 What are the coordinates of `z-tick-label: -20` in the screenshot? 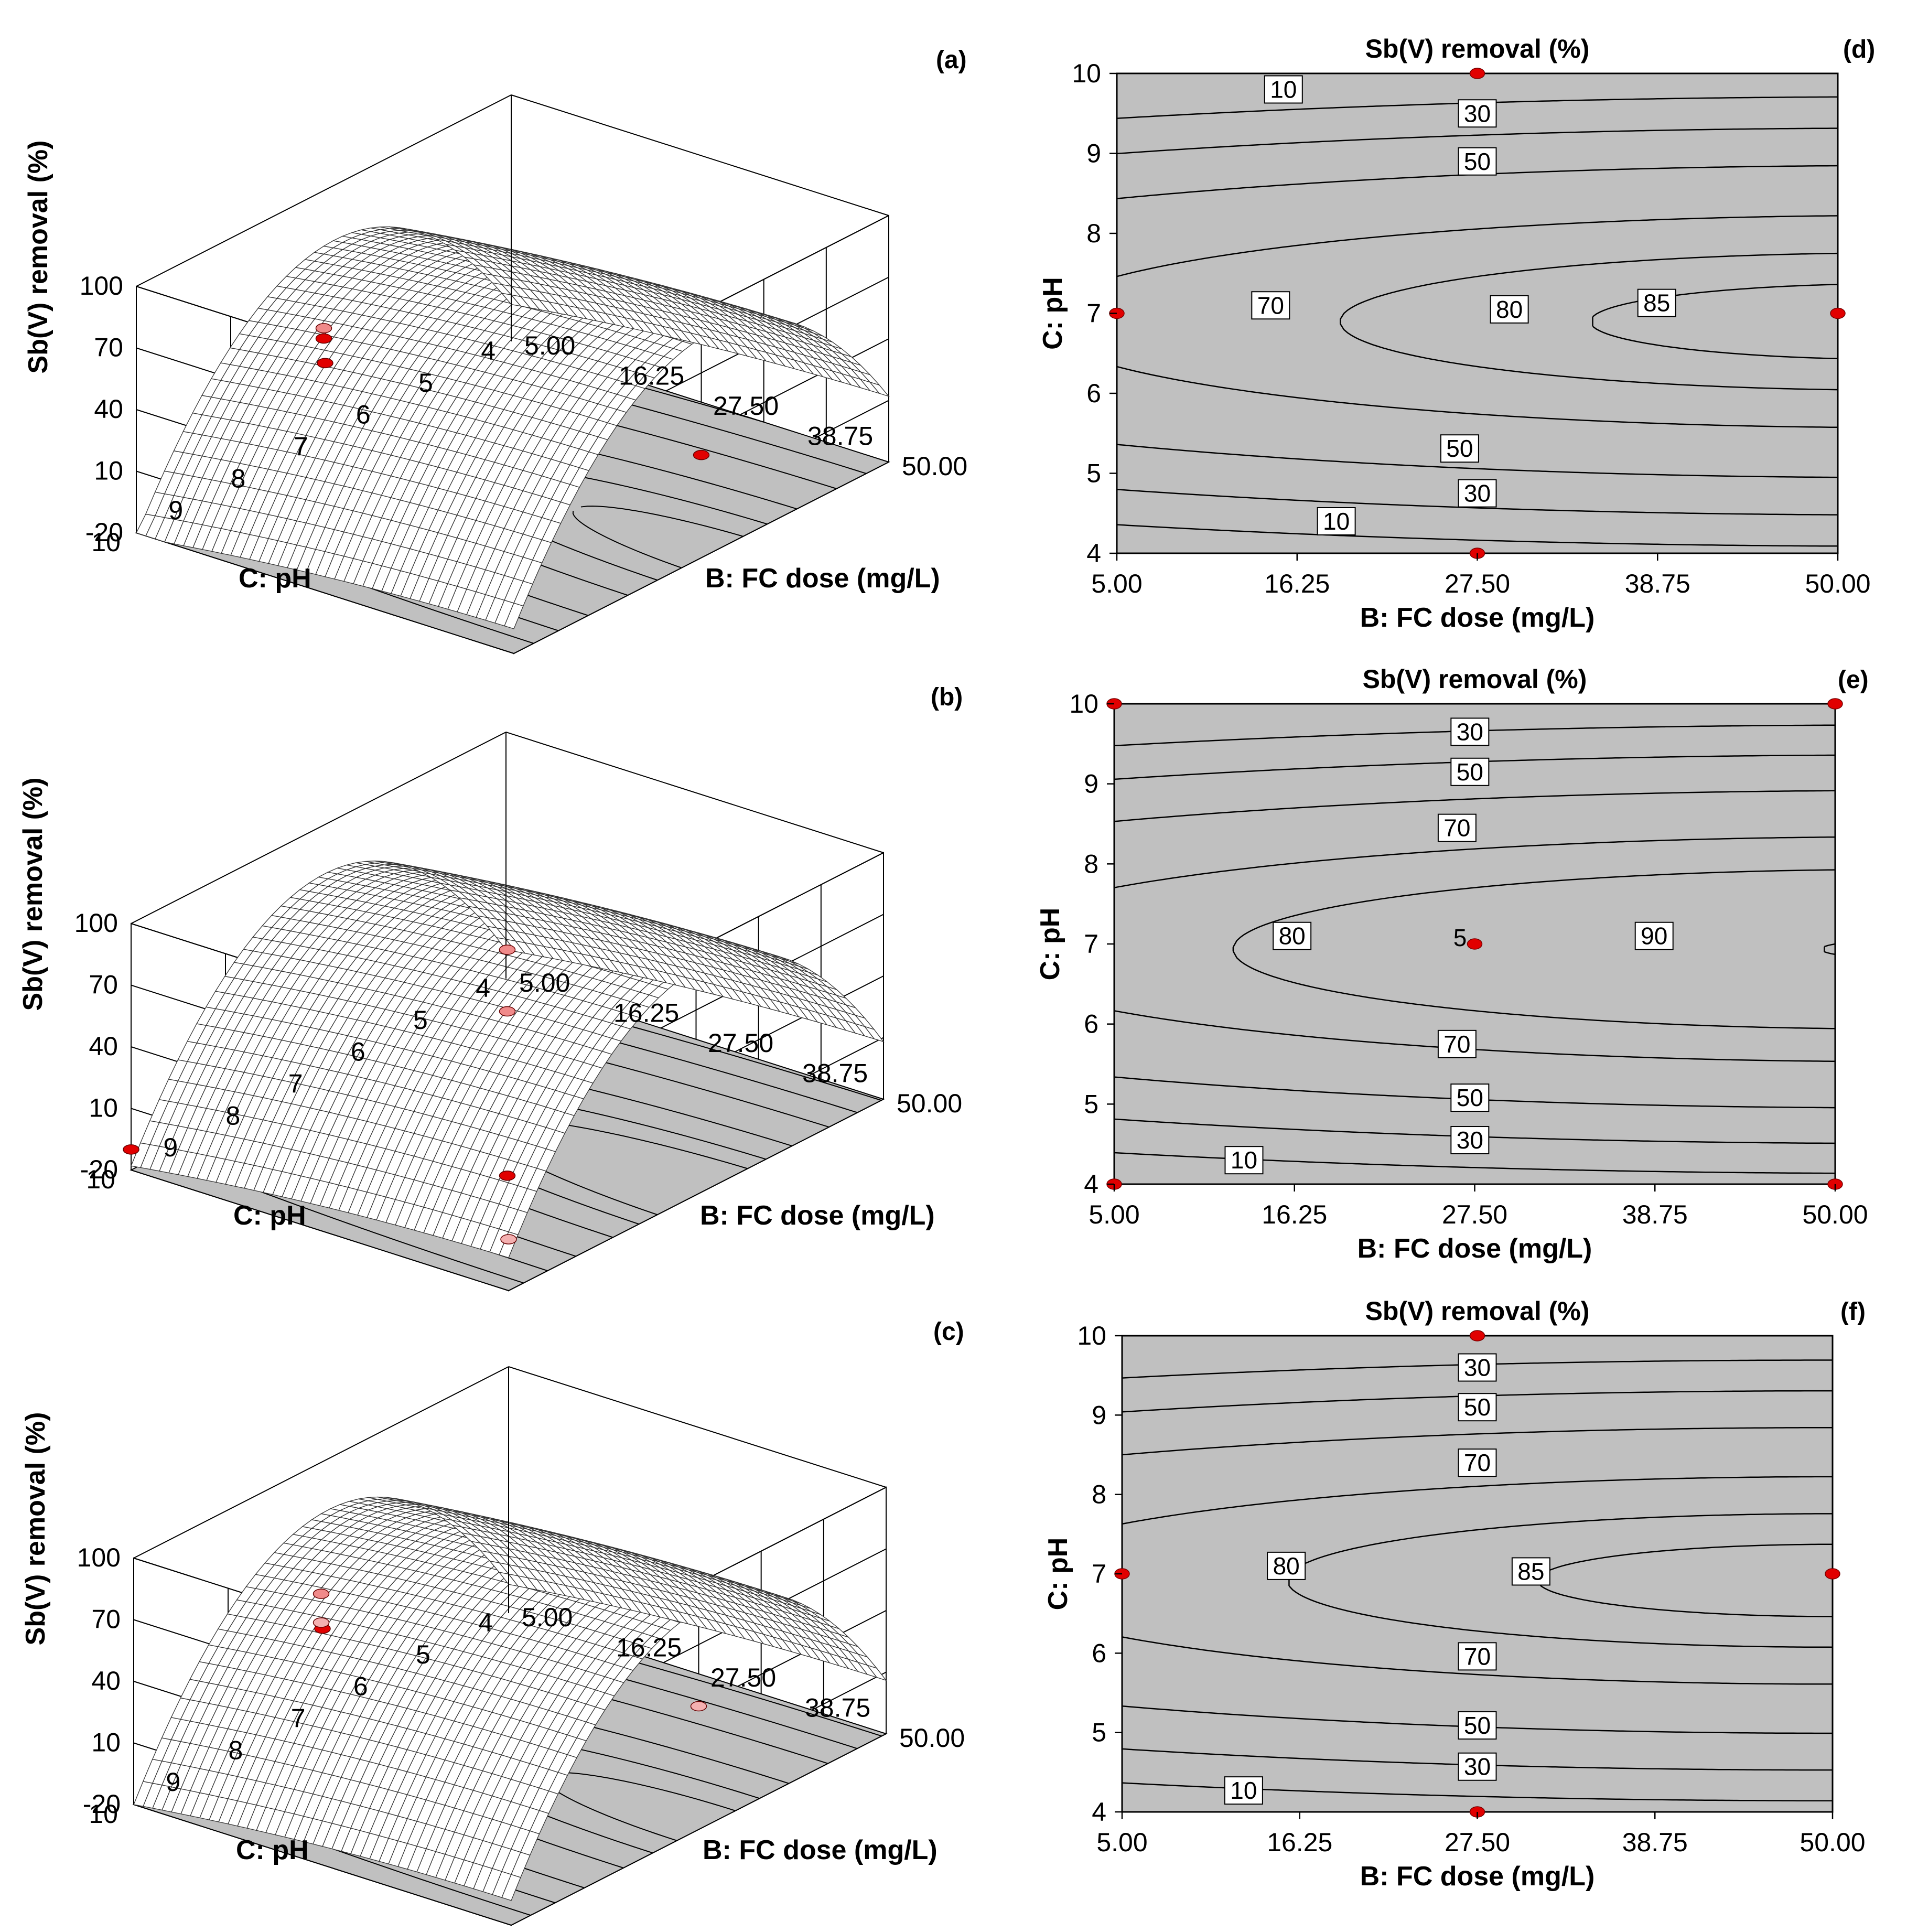 It's located at (104, 532).